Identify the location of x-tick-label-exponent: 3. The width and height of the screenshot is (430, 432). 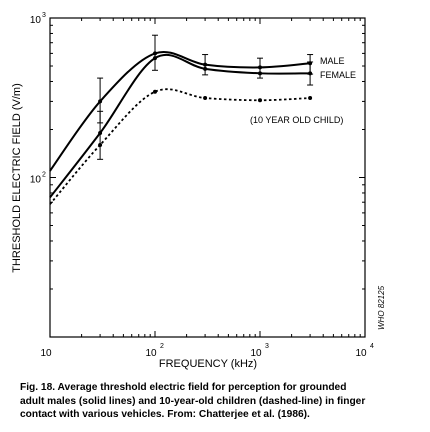
(267, 346).